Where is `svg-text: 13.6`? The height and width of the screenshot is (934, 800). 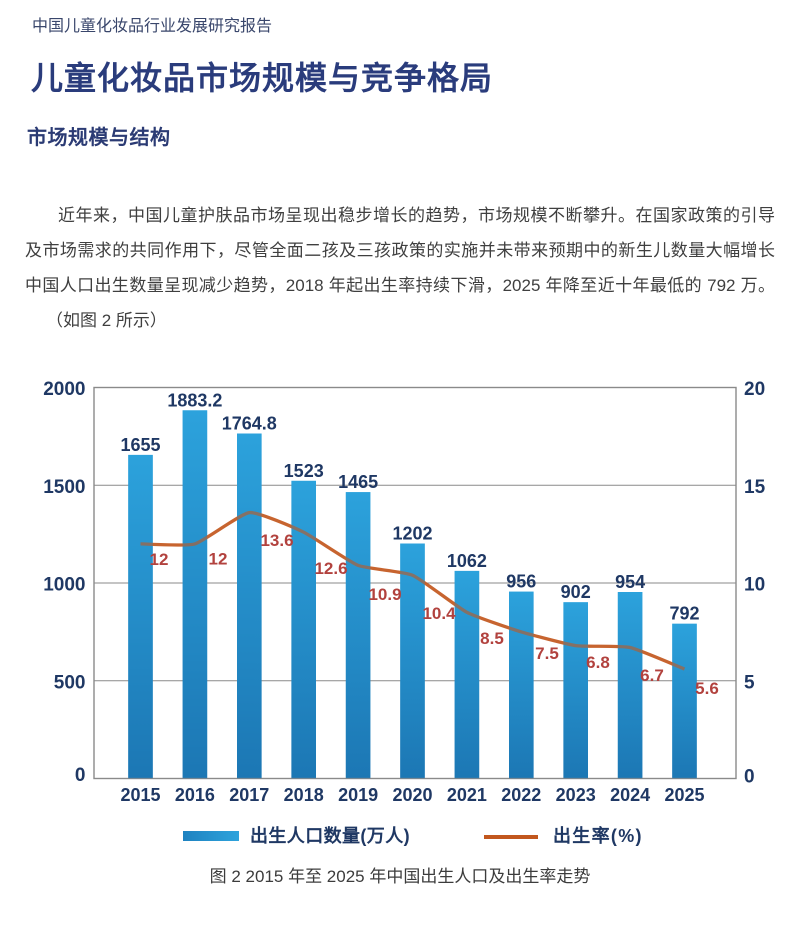
svg-text: 13.6 is located at coordinates (276, 540).